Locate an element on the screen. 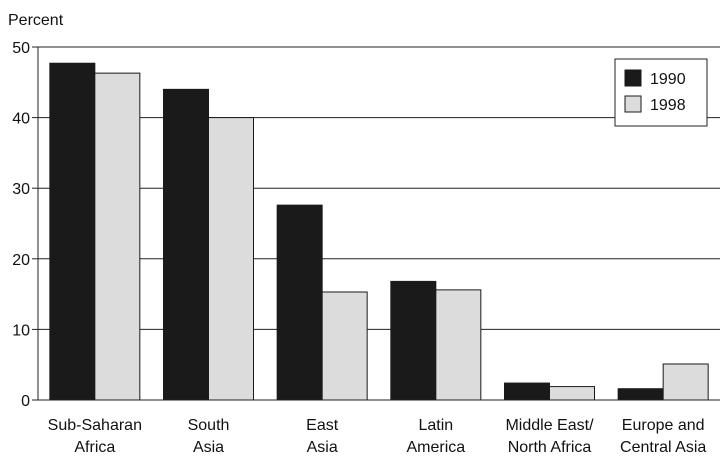 Image resolution: width=727 pixels, height=460 pixels. legend-label-1990: 1990 is located at coordinates (668, 79).